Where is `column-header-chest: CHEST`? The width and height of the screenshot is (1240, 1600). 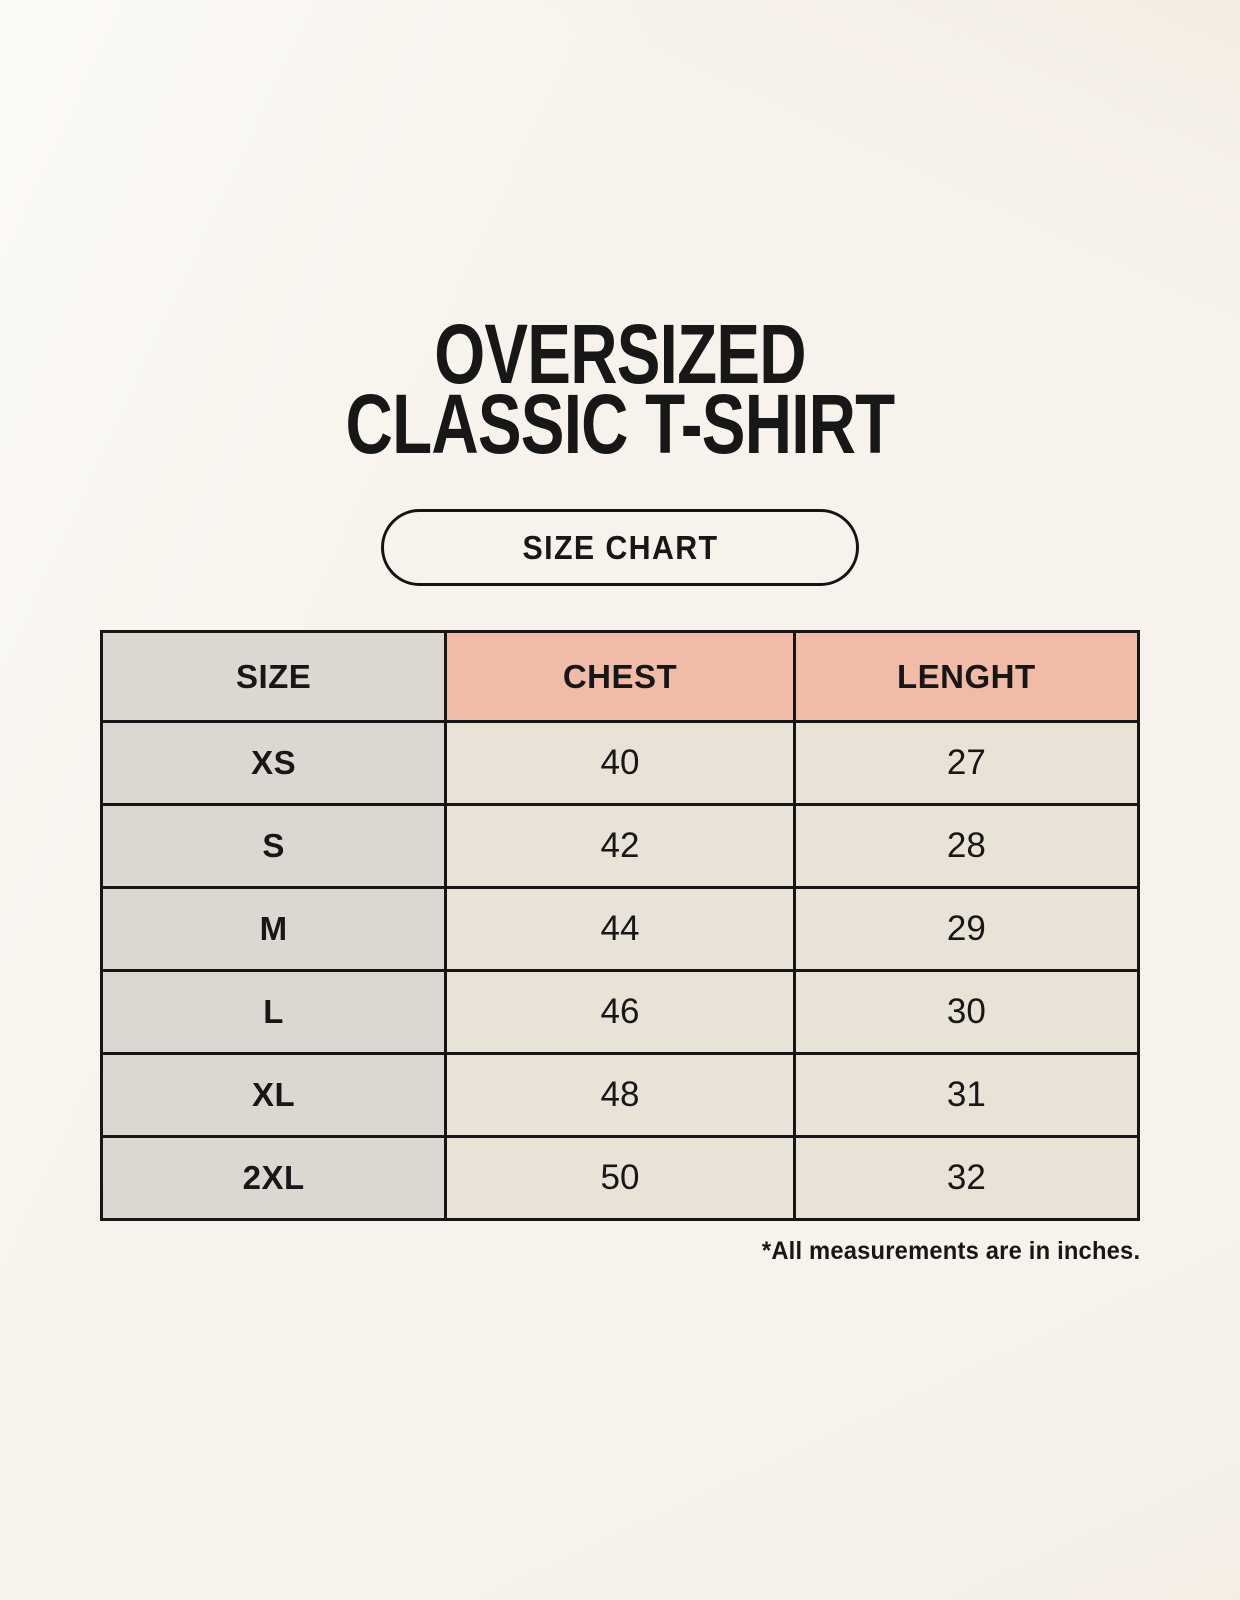 column-header-chest: CHEST is located at coordinates (620, 677).